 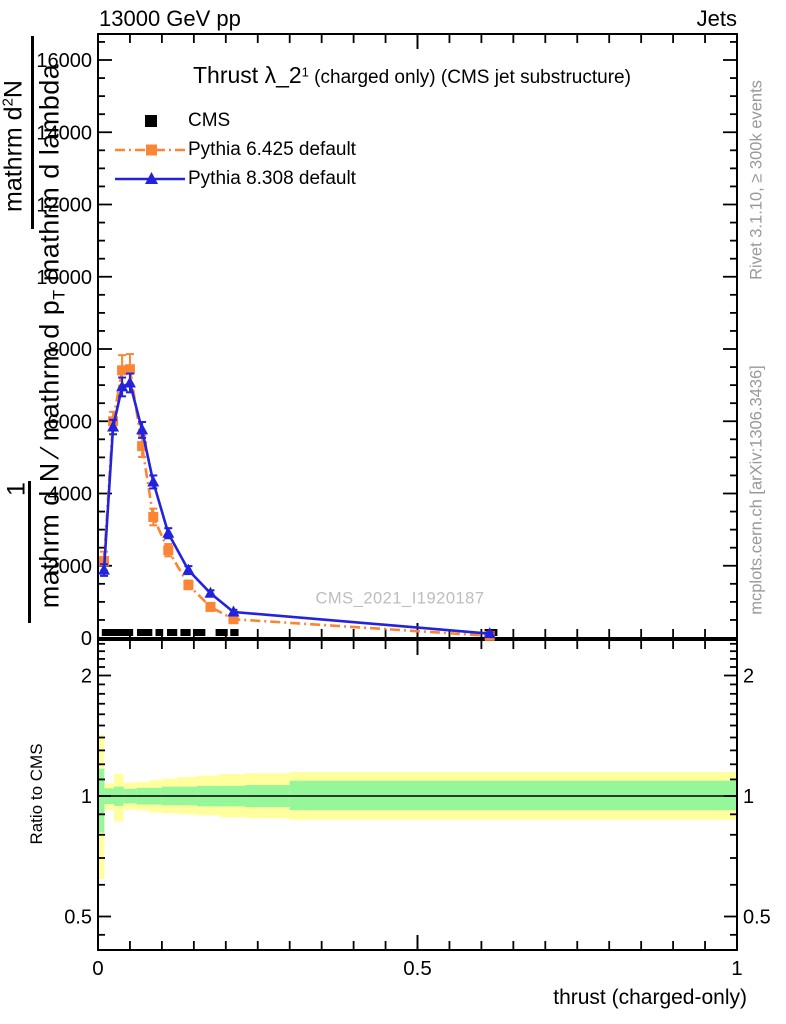 What do you see at coordinates (209, 120) in the screenshot?
I see `legend-label-cms: CMS` at bounding box center [209, 120].